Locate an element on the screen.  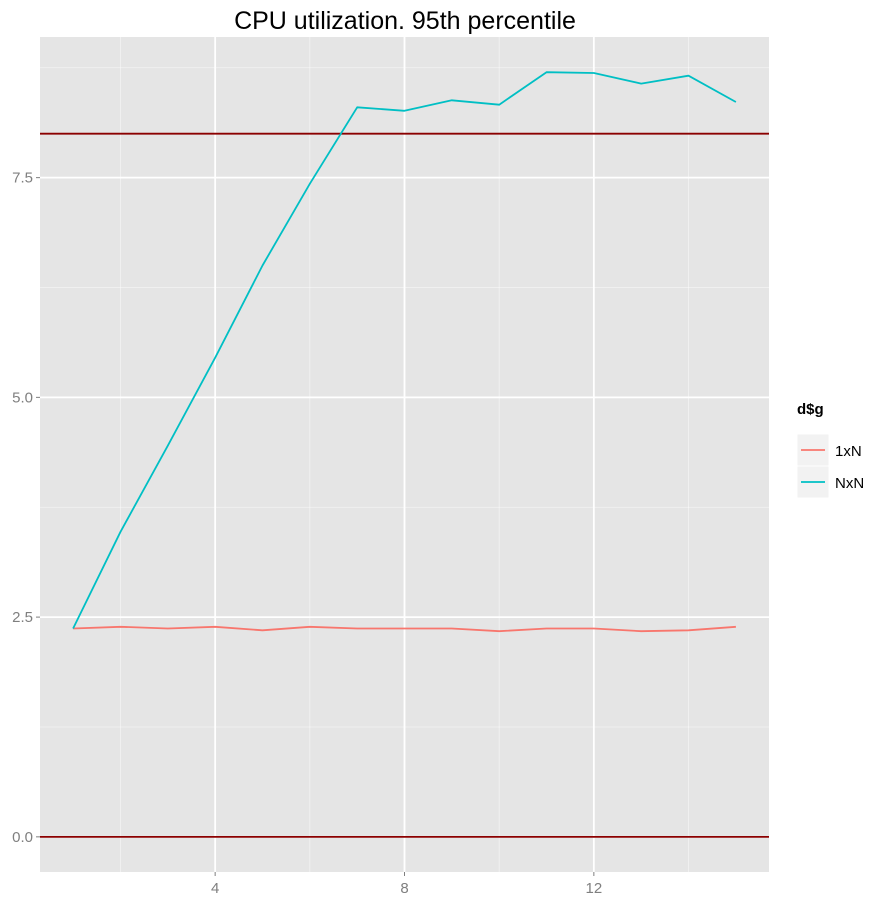
y-tick-label: 5.0 is located at coordinates (22, 397).